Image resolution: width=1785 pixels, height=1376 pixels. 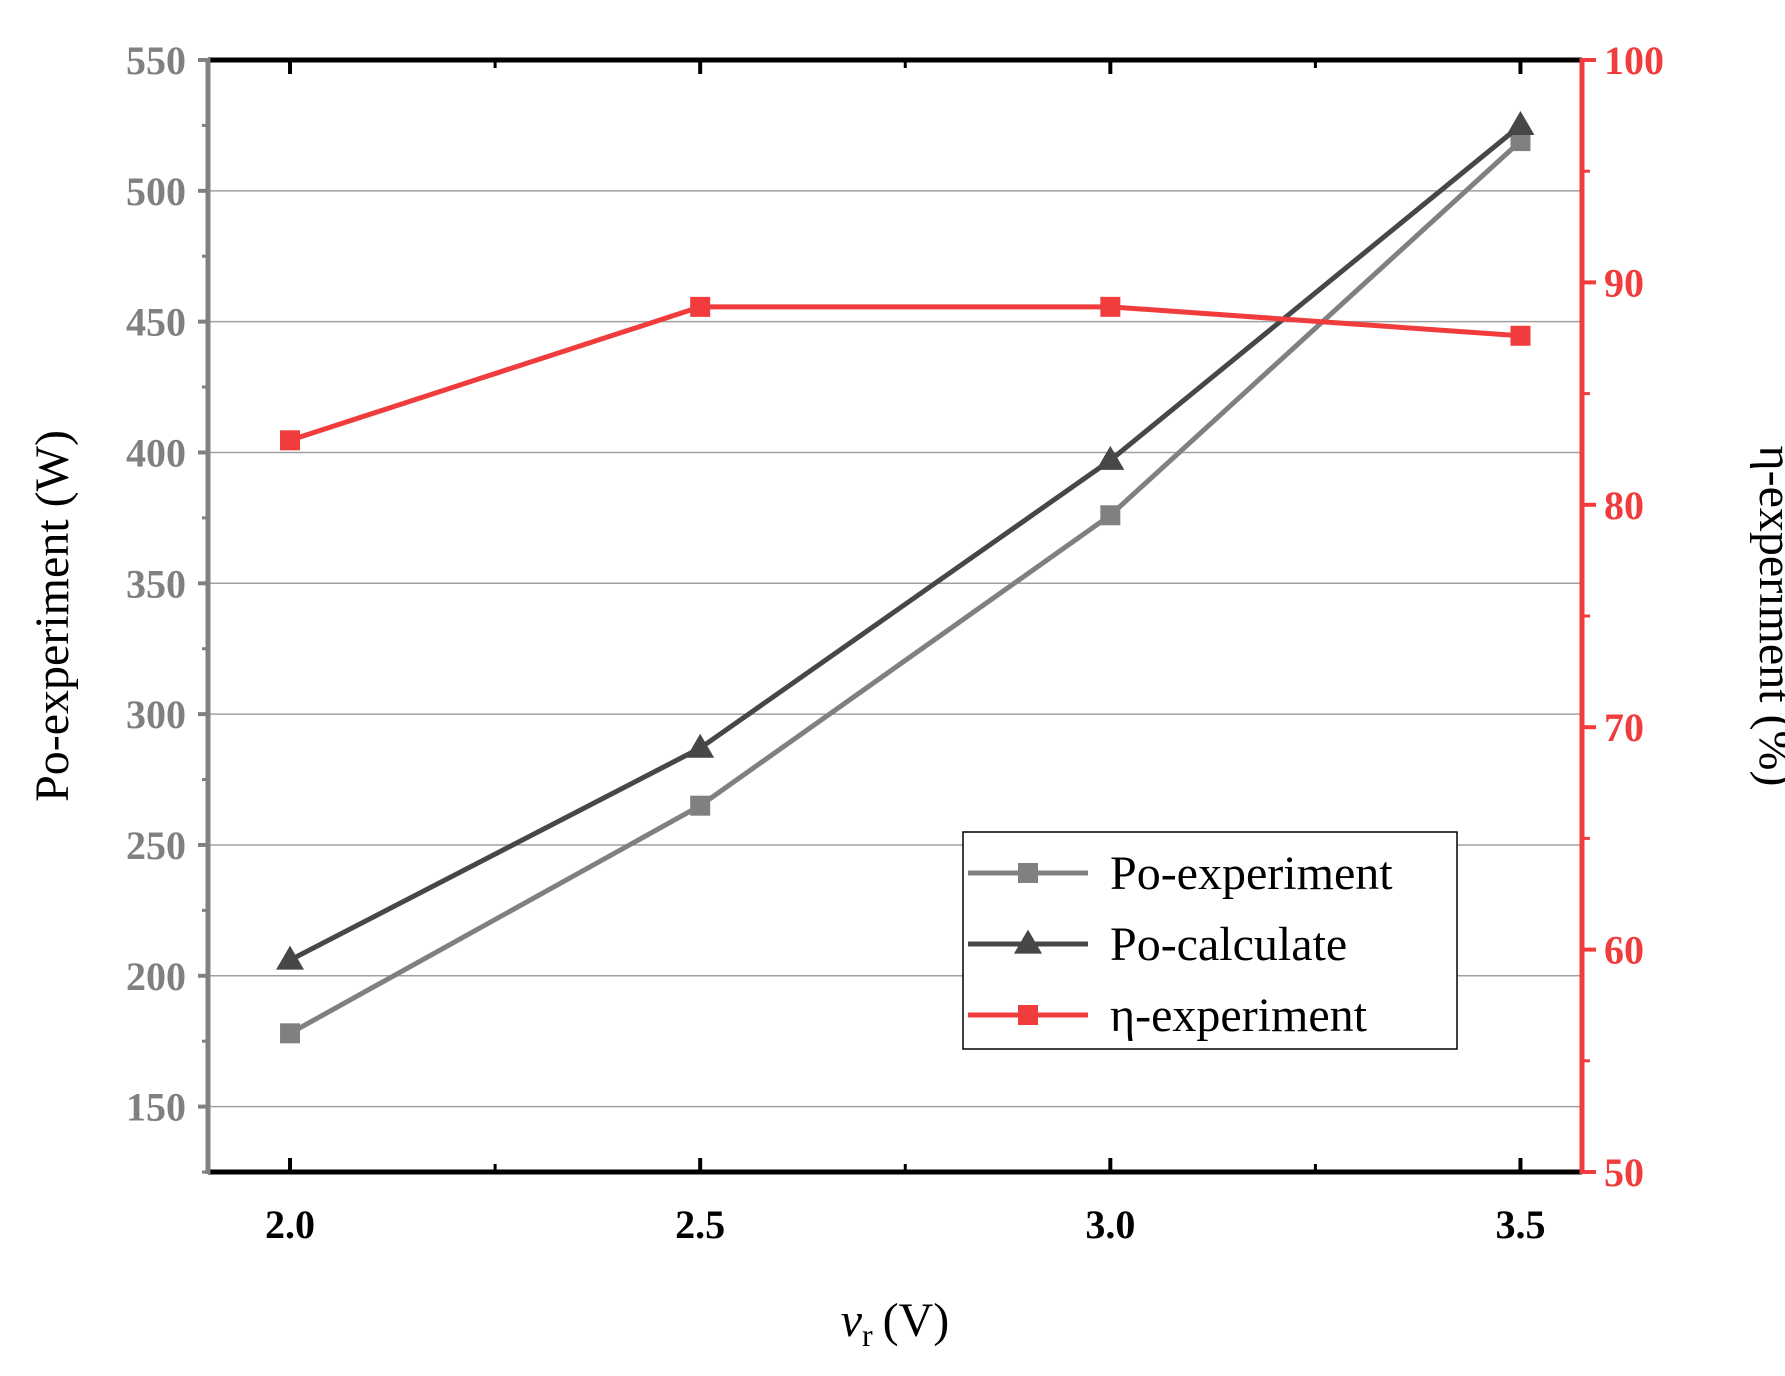 I want to click on left-tick-label: 250, so click(x=156, y=845).